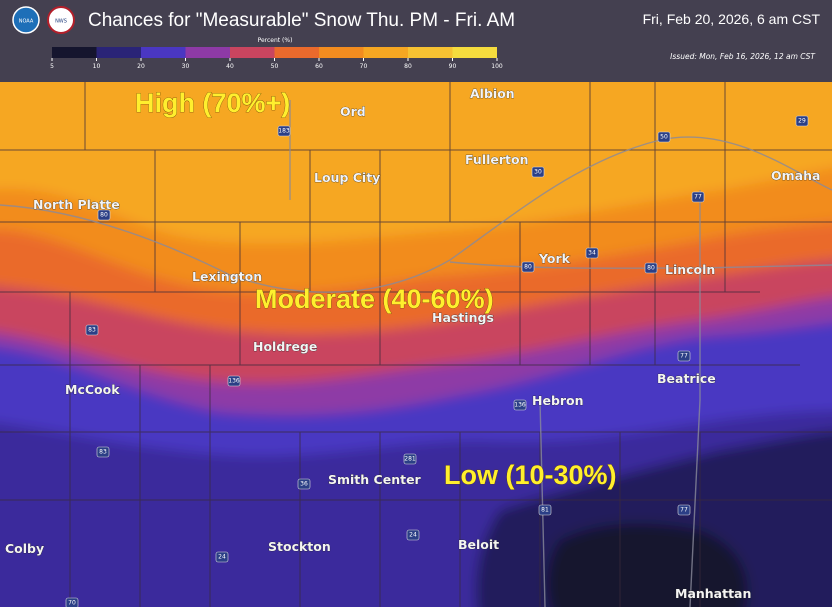 Image resolution: width=832 pixels, height=607 pixels. I want to click on highway-number: 34, so click(592, 253).